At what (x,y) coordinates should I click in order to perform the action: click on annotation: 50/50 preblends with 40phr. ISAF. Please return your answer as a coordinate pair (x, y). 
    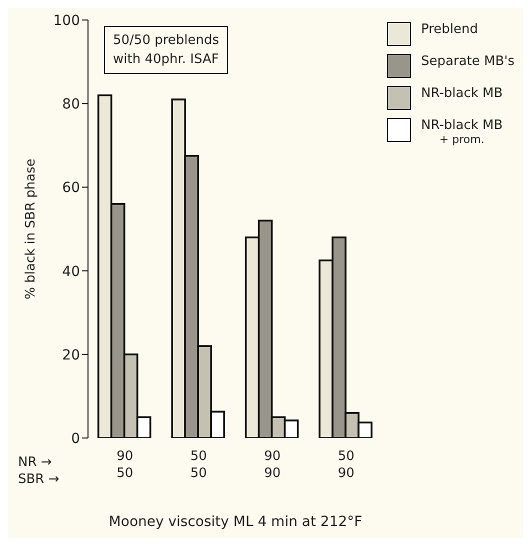
    Looking at the image, I should click on (166, 50).